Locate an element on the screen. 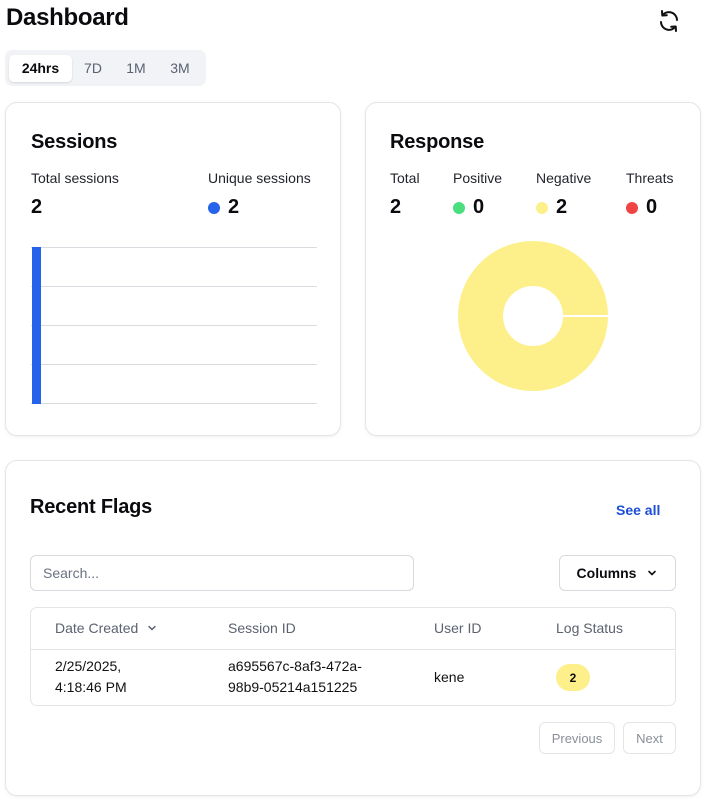 The width and height of the screenshot is (707, 802). session-id-line2: 98b9-05214a151225 is located at coordinates (293, 687).